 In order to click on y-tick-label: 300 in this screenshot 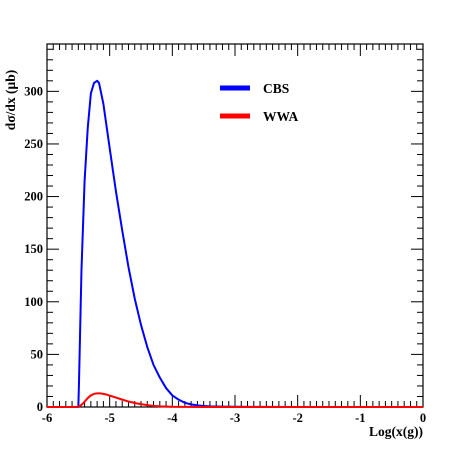, I will do `click(33, 91)`.